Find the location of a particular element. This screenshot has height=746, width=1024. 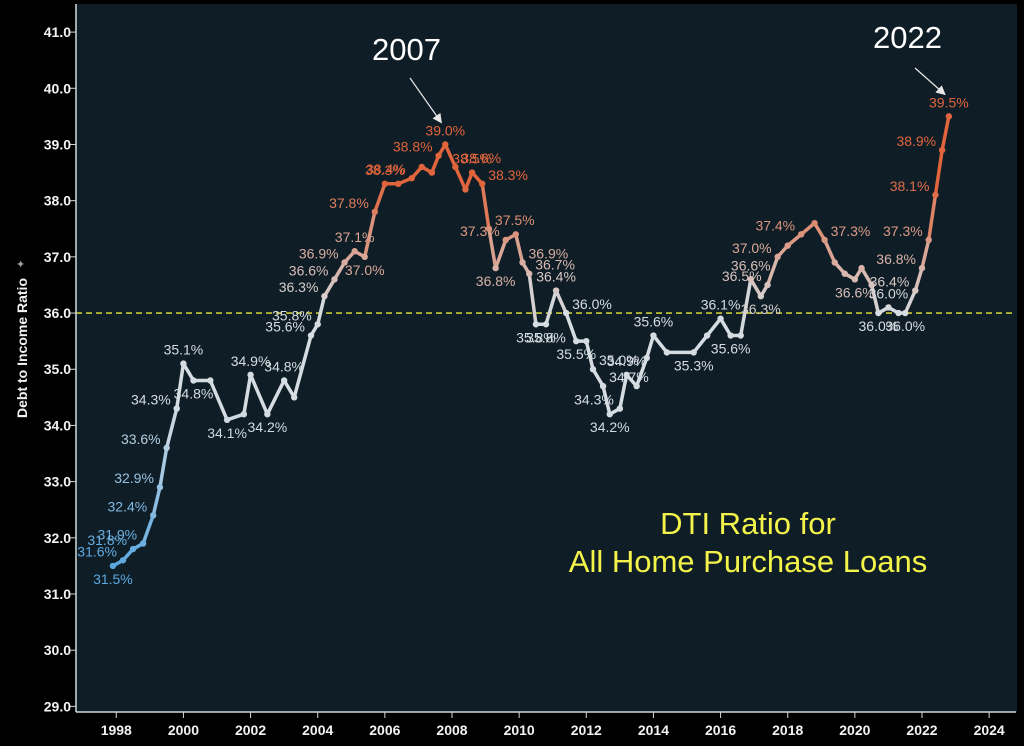

data-label: 38.5% is located at coordinates (472, 159).